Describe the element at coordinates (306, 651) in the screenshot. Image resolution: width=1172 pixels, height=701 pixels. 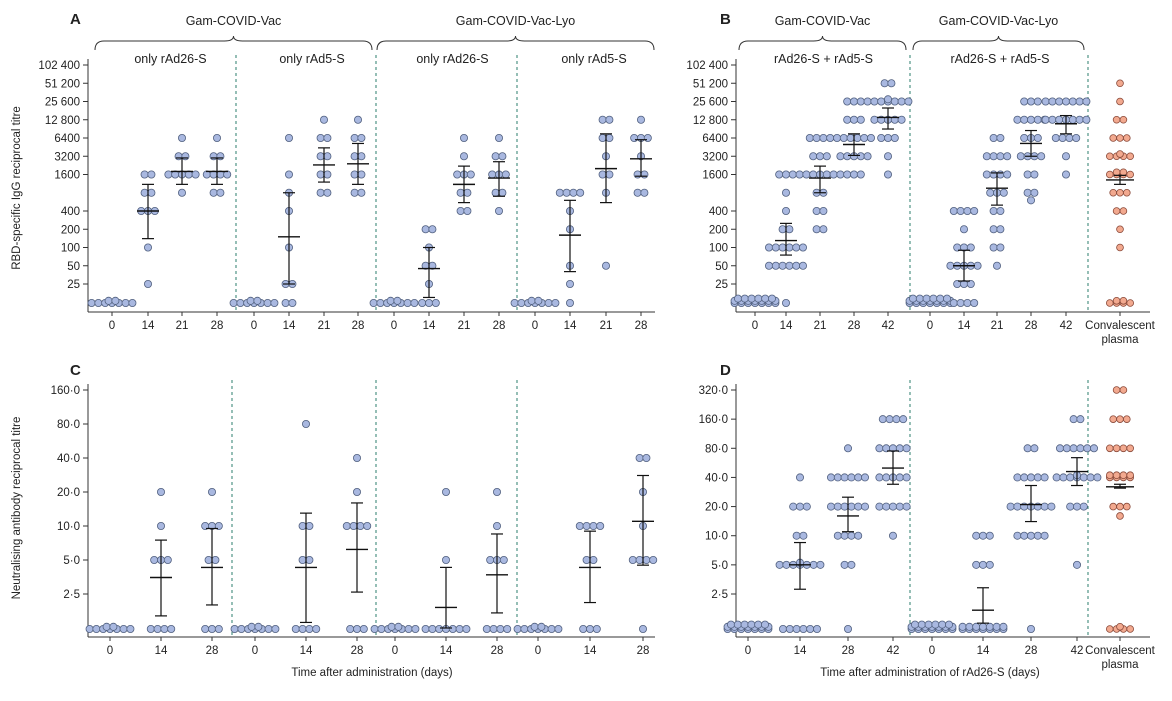
I see `x-tick-label: 14` at that location.